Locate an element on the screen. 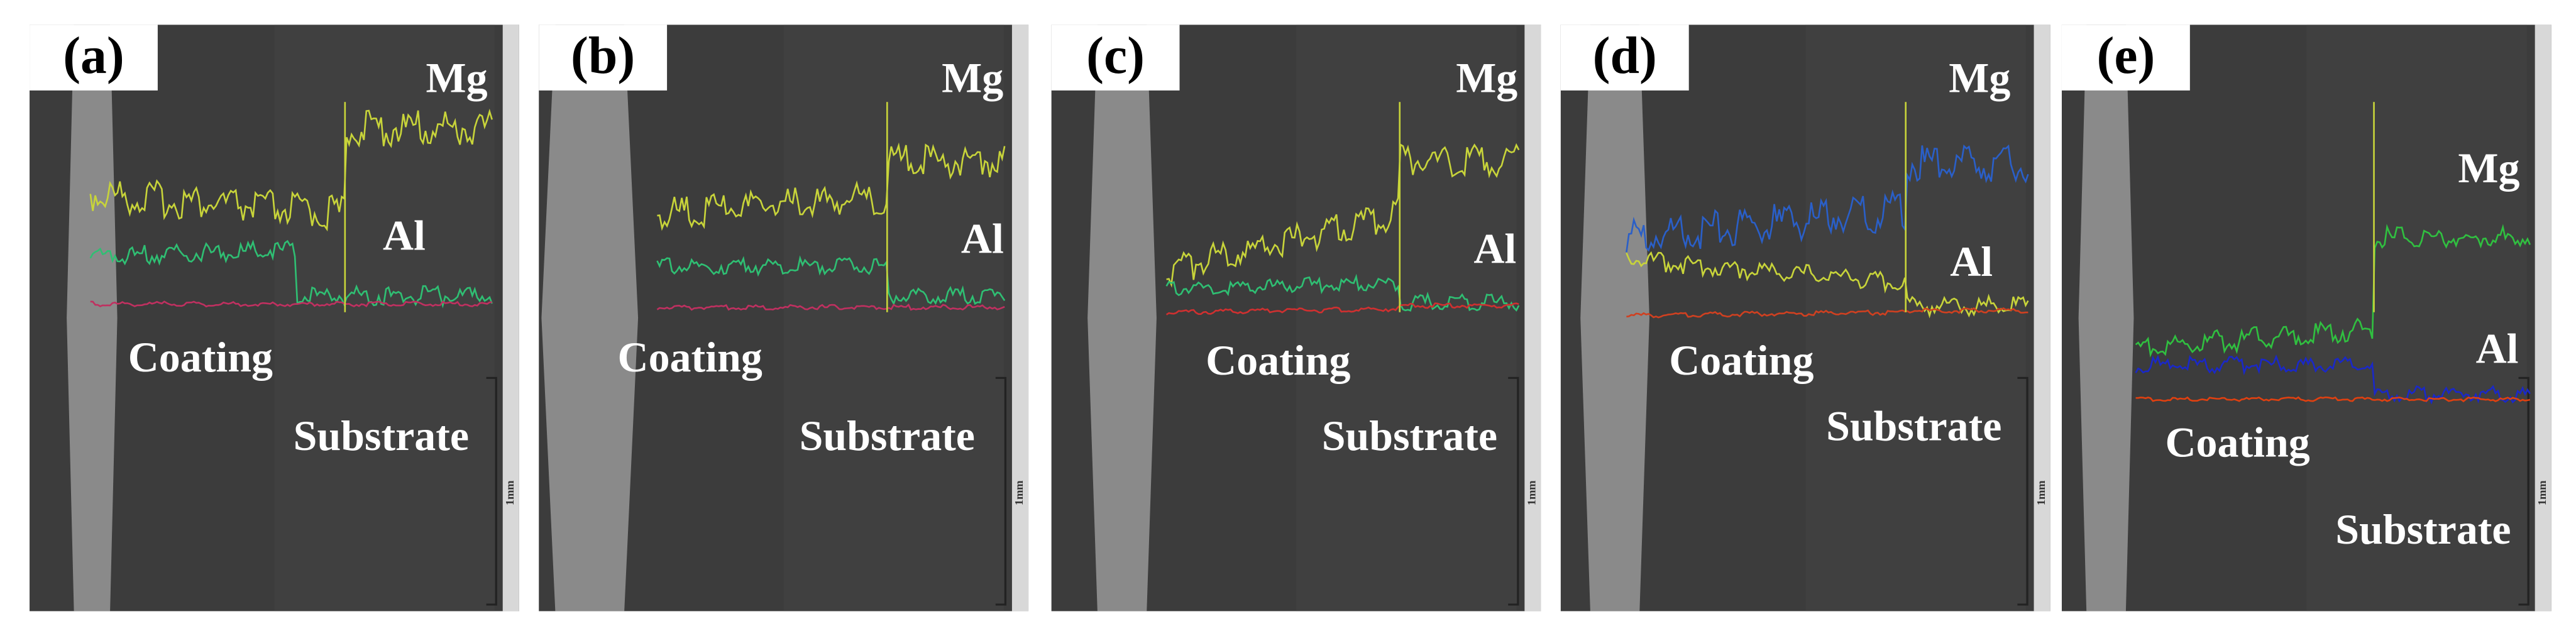  panel-label: (a) is located at coordinates (93, 55).